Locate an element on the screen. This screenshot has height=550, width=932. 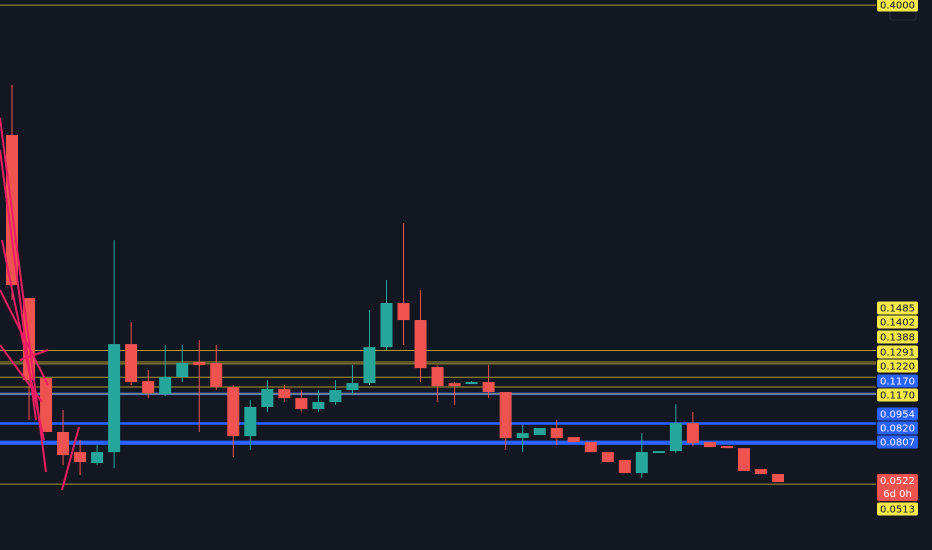
last-price-box is located at coordinates (897, 487).